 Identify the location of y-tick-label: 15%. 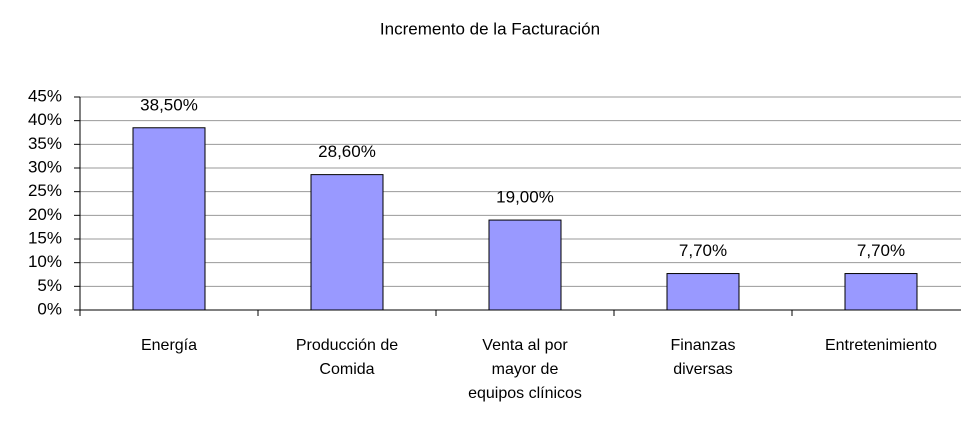
(45, 237).